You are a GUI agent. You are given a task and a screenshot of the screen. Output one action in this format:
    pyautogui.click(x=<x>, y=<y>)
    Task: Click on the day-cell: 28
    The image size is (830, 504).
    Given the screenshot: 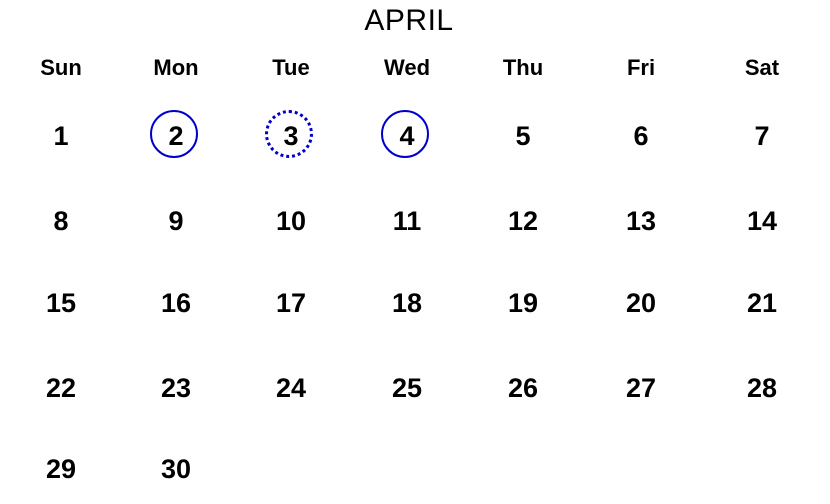 What is the action you would take?
    pyautogui.click(x=762, y=388)
    